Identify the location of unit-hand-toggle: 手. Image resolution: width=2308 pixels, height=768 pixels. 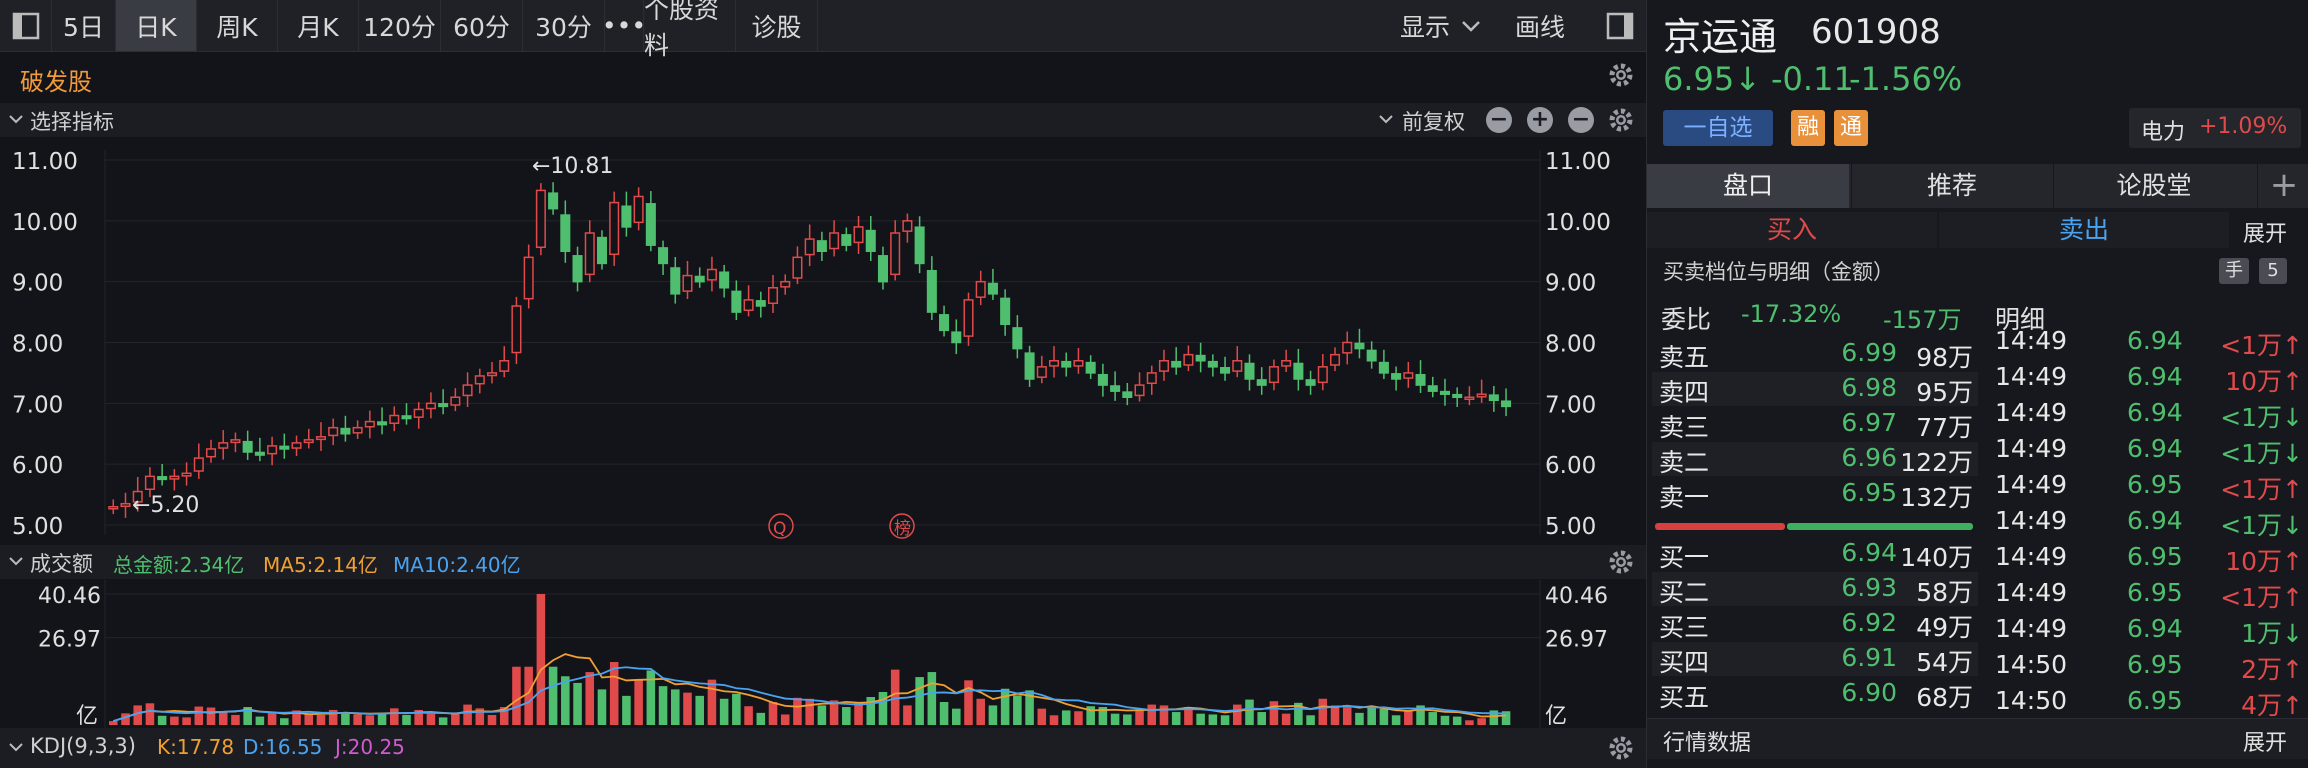
(2234, 271).